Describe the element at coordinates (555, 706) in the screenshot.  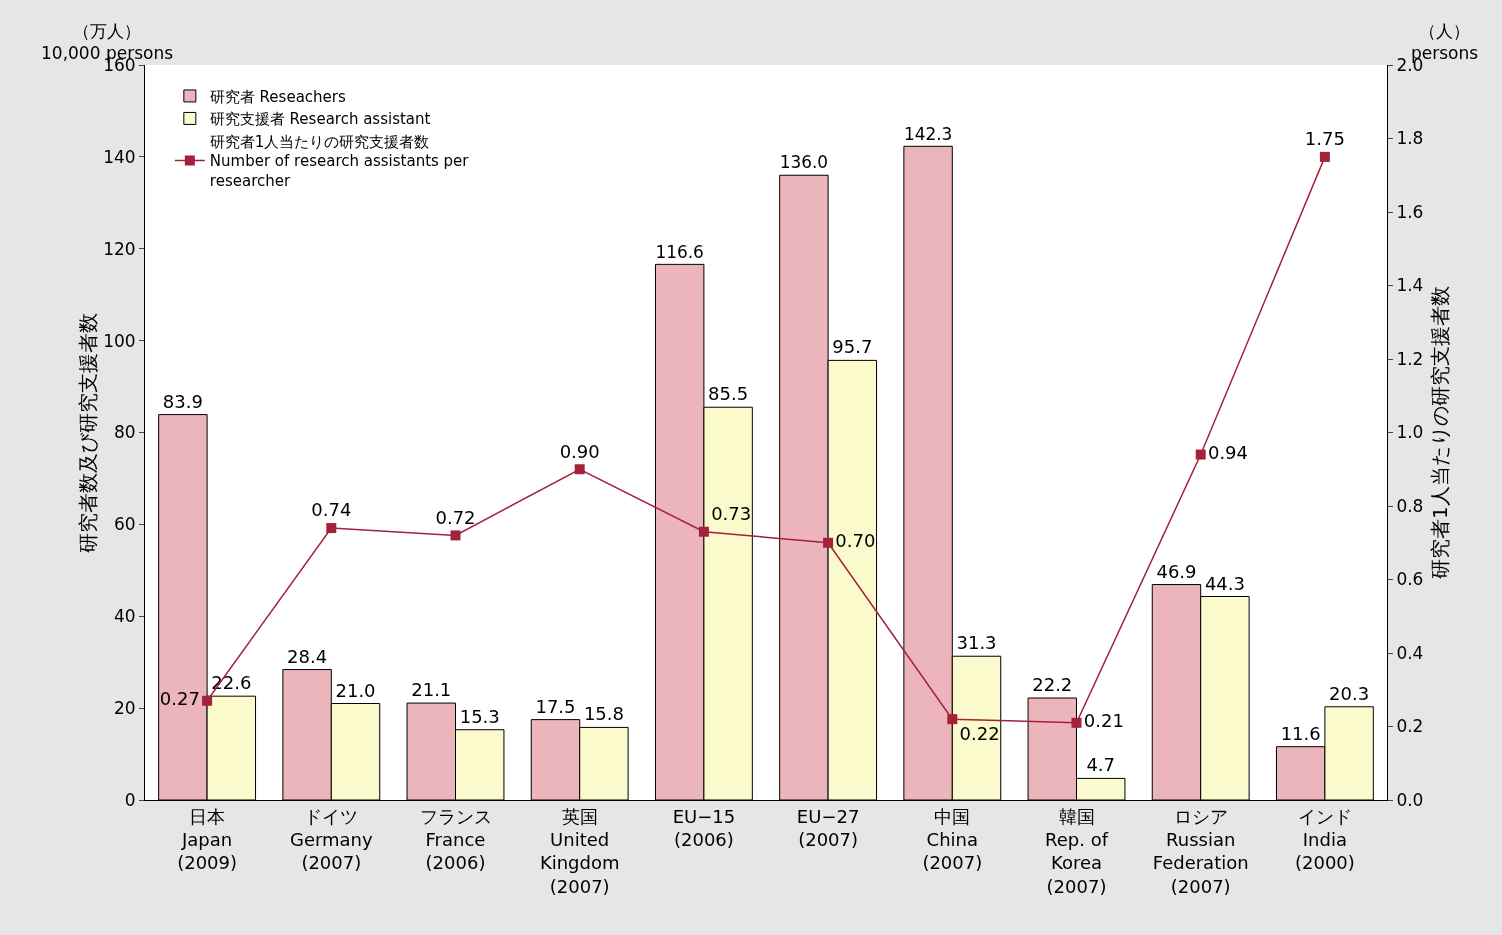
I see `data-label: 17.5` at that location.